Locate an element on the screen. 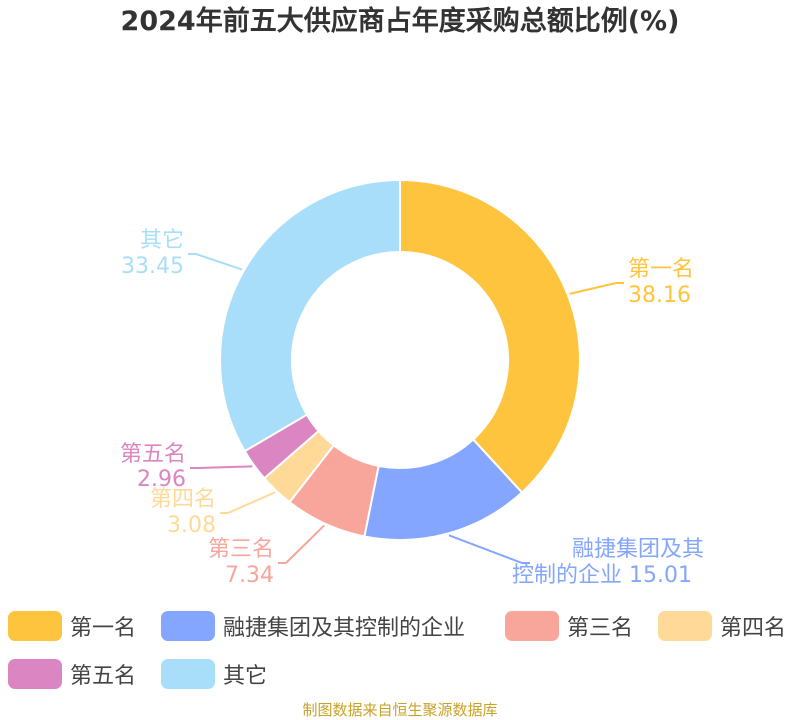  legend-item-1: 第一名 is located at coordinates (72, 626).